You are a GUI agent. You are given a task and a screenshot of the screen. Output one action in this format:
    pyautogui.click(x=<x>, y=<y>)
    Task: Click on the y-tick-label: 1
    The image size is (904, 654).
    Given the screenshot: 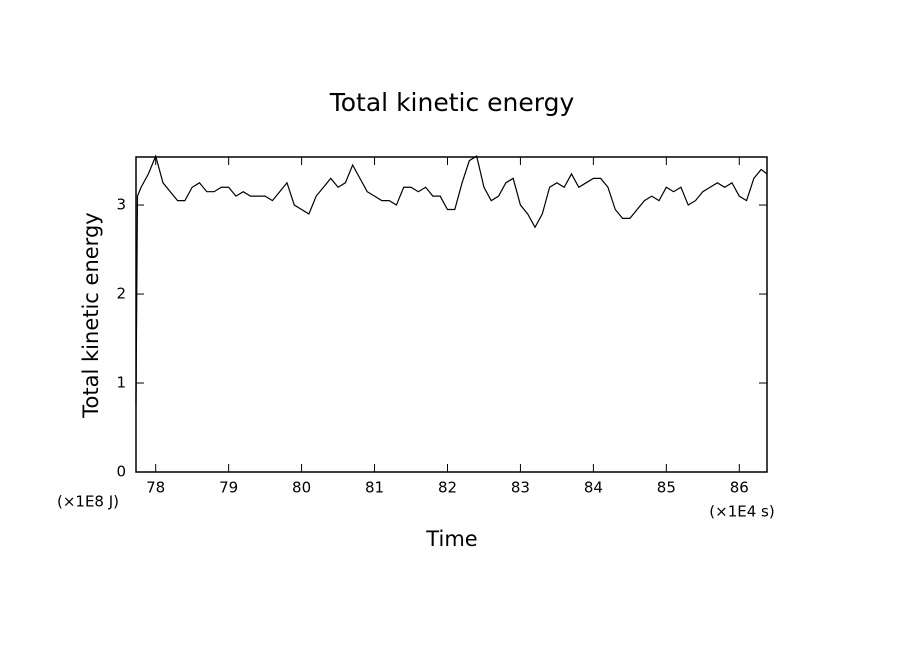 What is the action you would take?
    pyautogui.click(x=121, y=383)
    